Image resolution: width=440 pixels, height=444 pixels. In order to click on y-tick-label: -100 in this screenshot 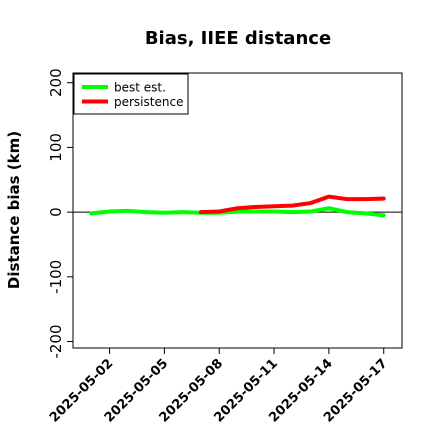, I will do `click(56, 277)`.